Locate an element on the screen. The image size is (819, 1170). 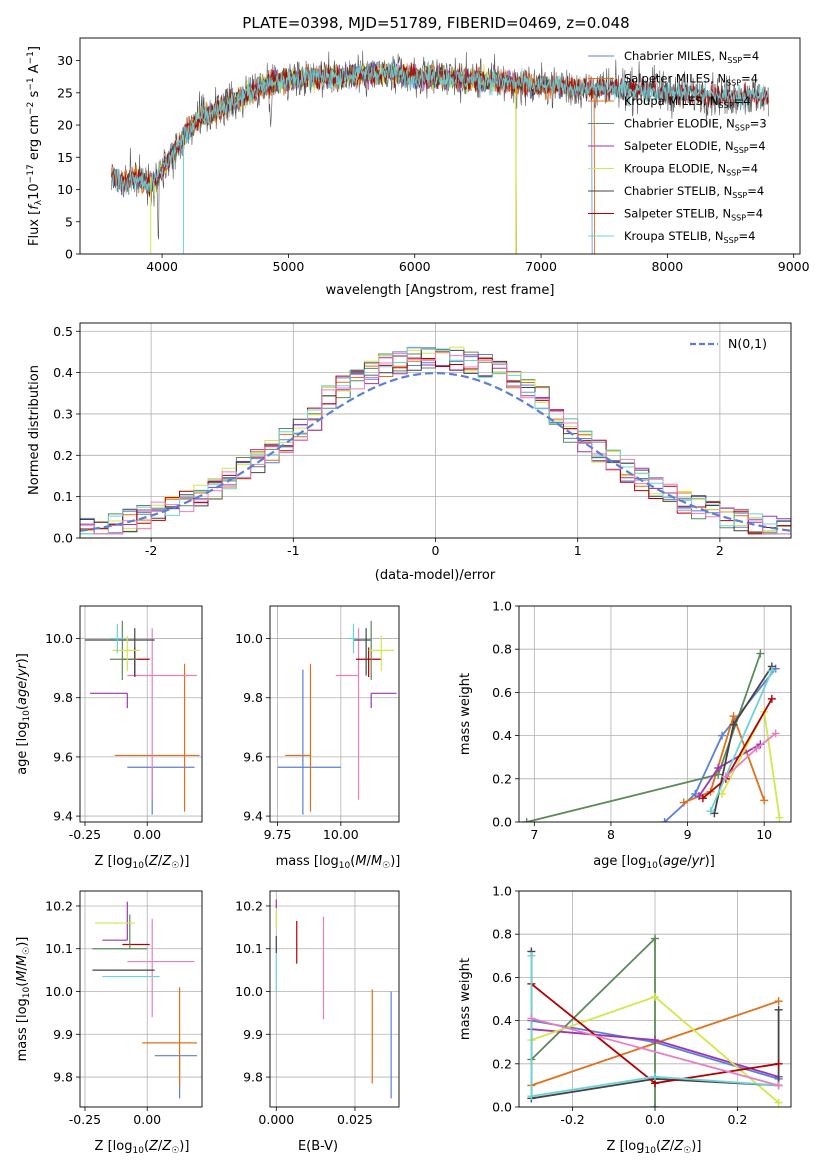
legend-entry: Kroupa ELODIE, NSSP=4 is located at coordinates (691, 170).